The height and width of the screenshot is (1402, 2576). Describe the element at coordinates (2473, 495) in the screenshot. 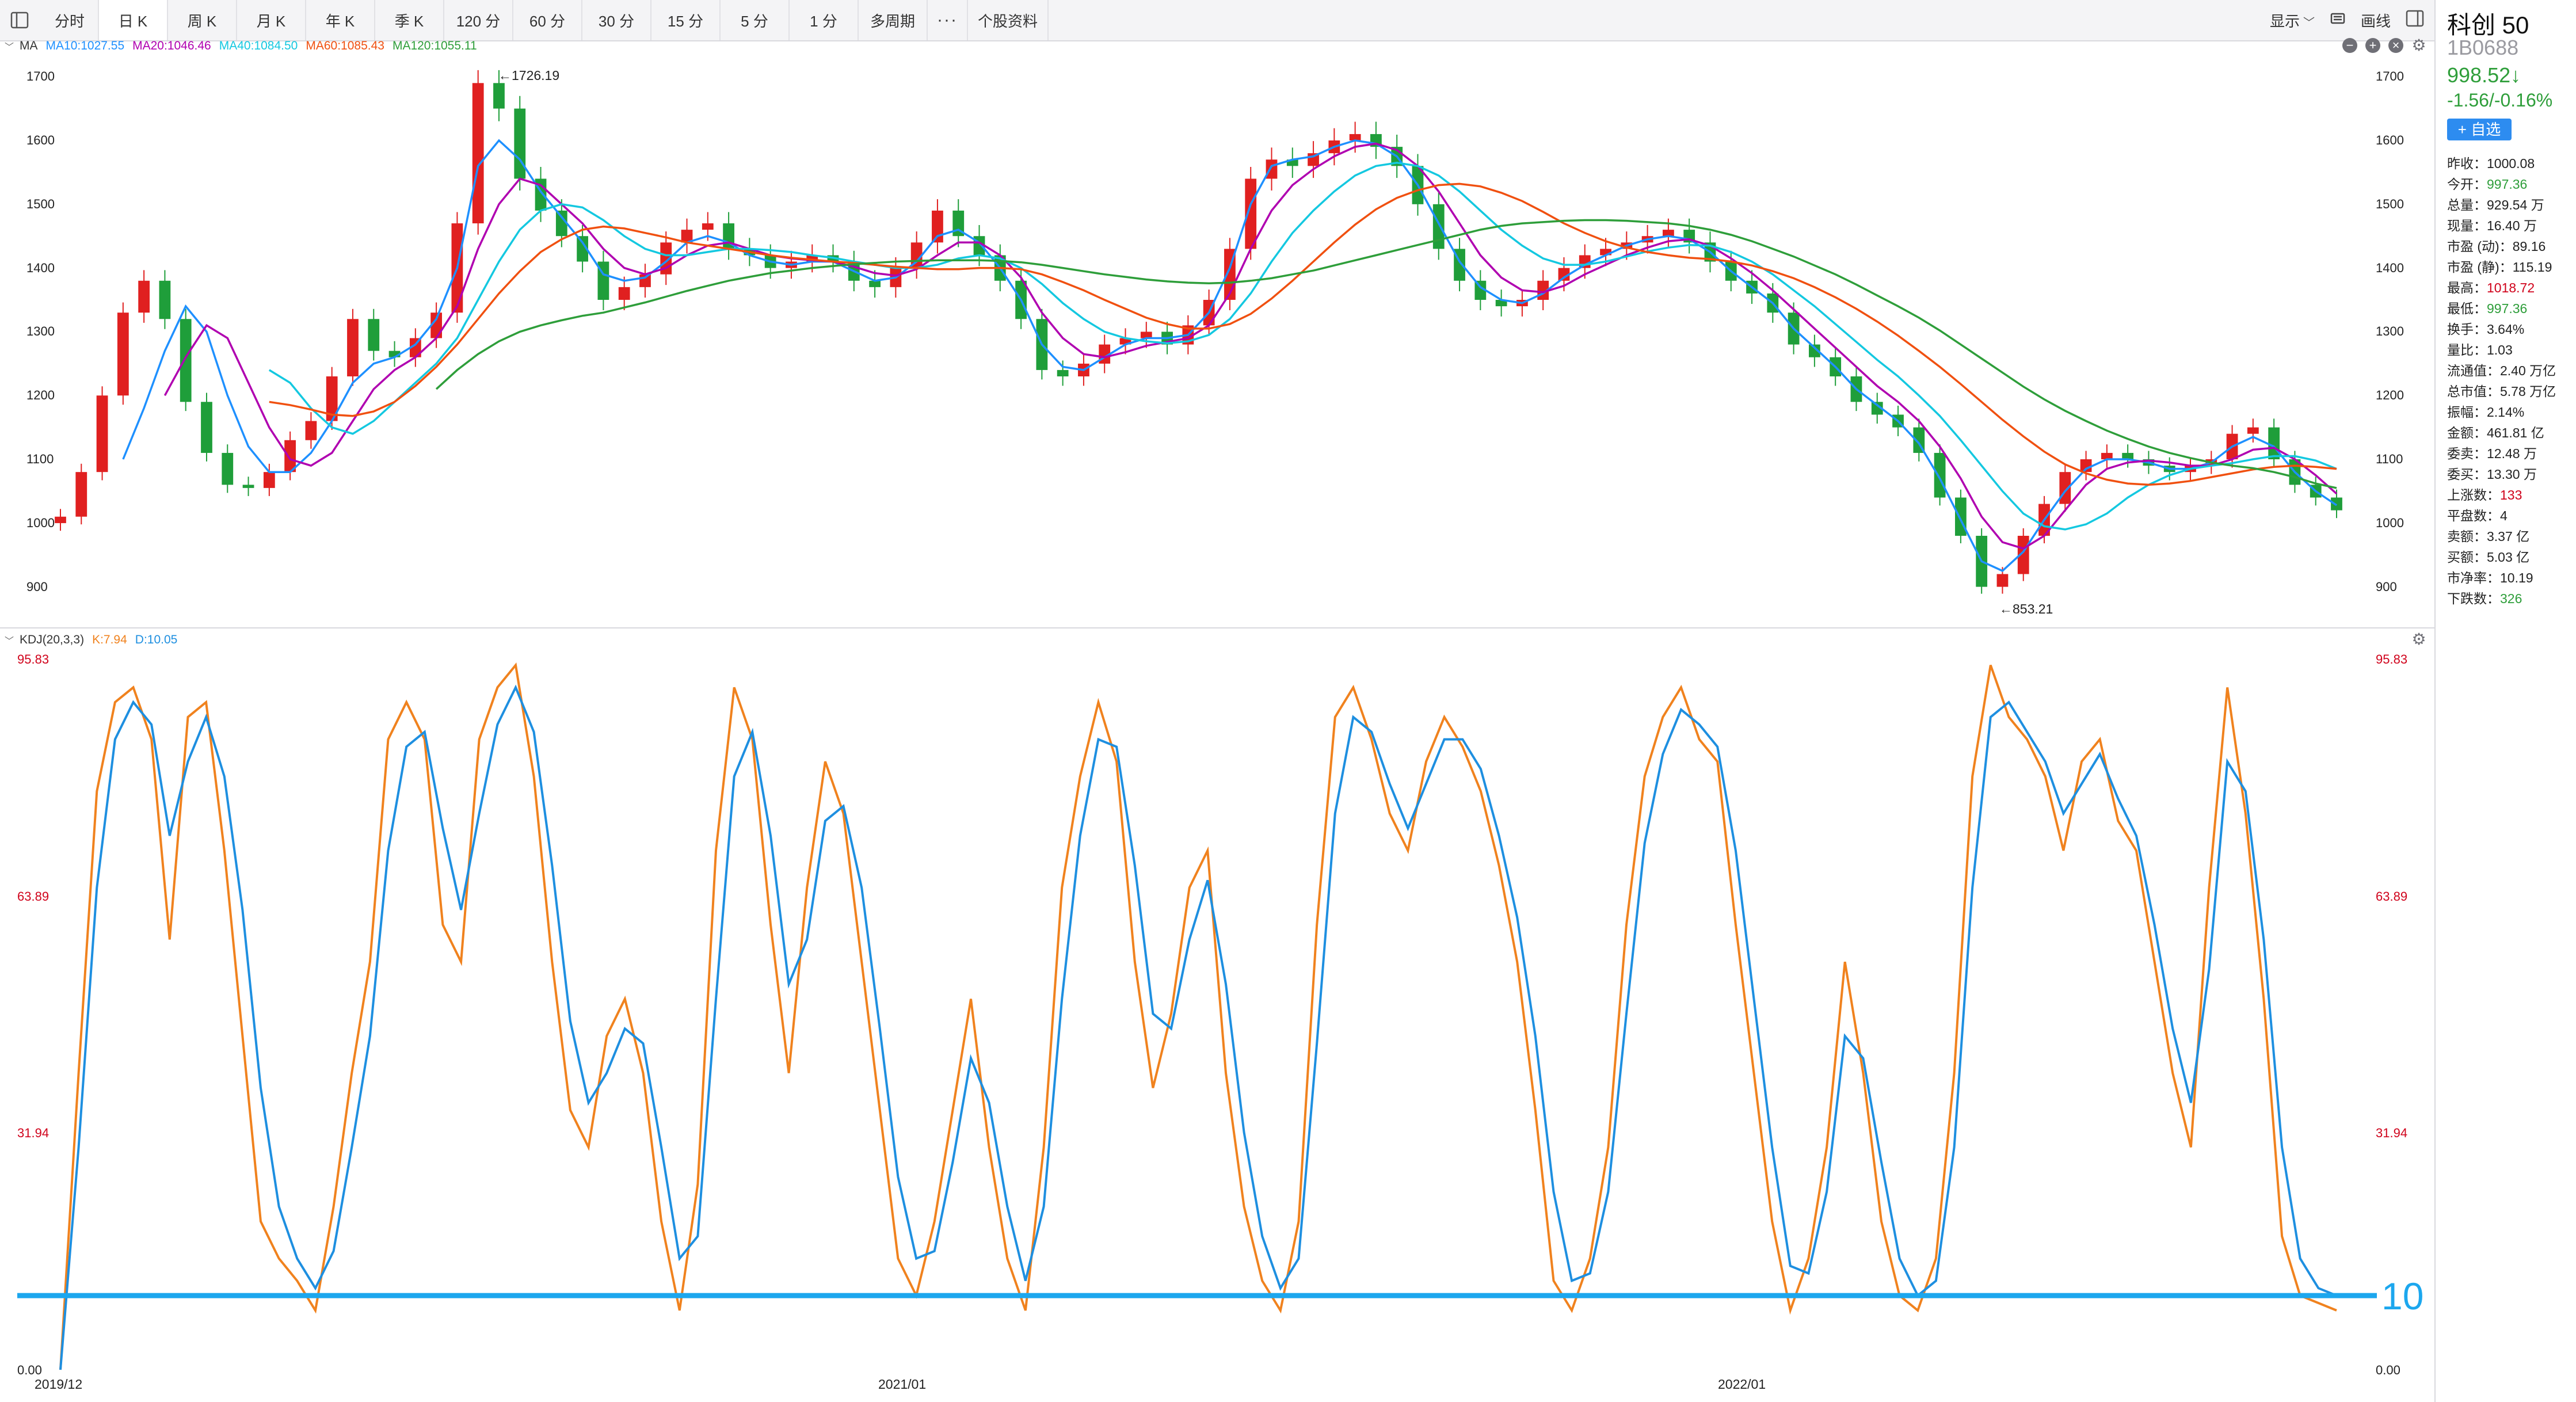

I see `stat-label: 上涨数：` at that location.